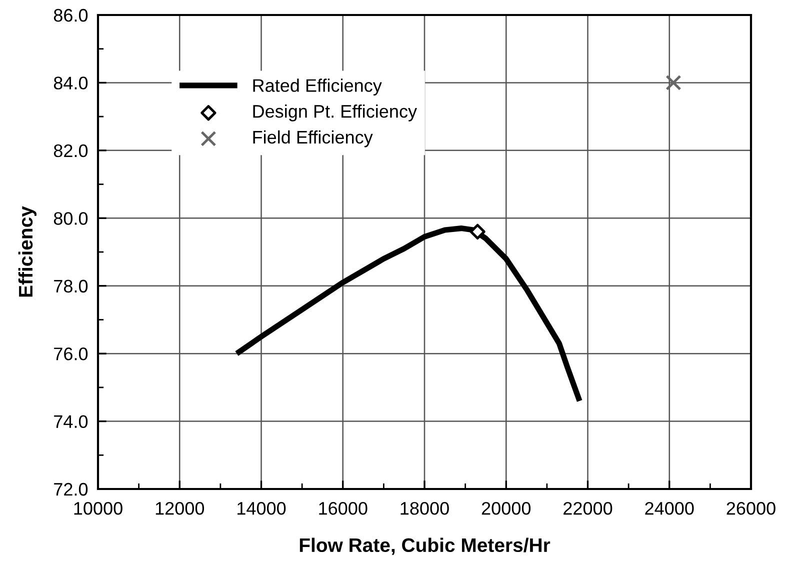 The height and width of the screenshot is (575, 797). Describe the element at coordinates (506, 508) in the screenshot. I see `x-tick-label: 20000` at that location.